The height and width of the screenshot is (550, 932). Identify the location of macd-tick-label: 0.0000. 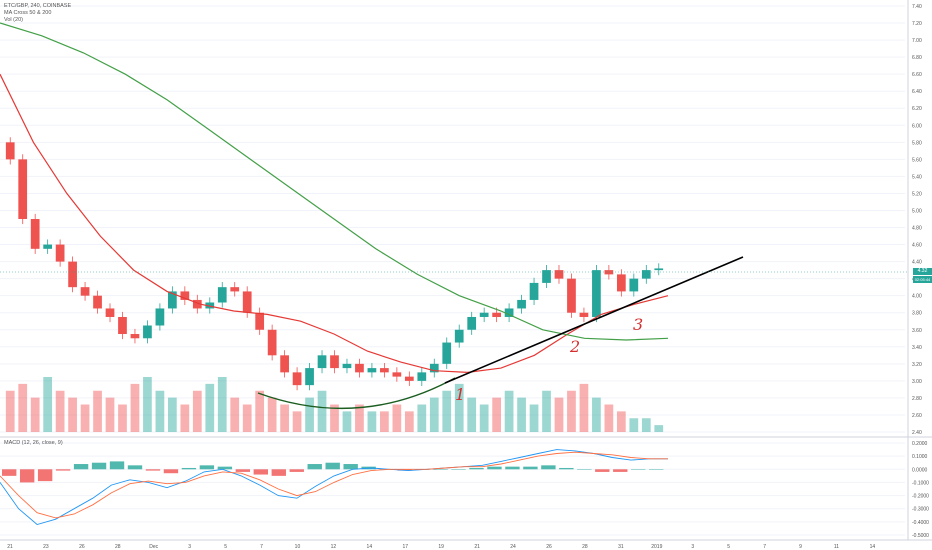
(920, 470).